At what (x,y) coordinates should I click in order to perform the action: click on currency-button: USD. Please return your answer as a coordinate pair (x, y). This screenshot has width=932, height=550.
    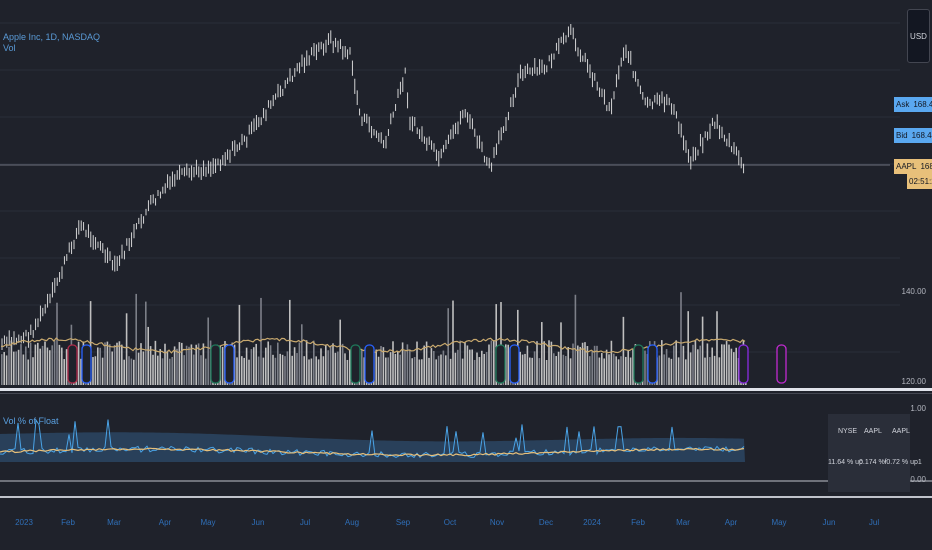
    Looking at the image, I should click on (918, 36).